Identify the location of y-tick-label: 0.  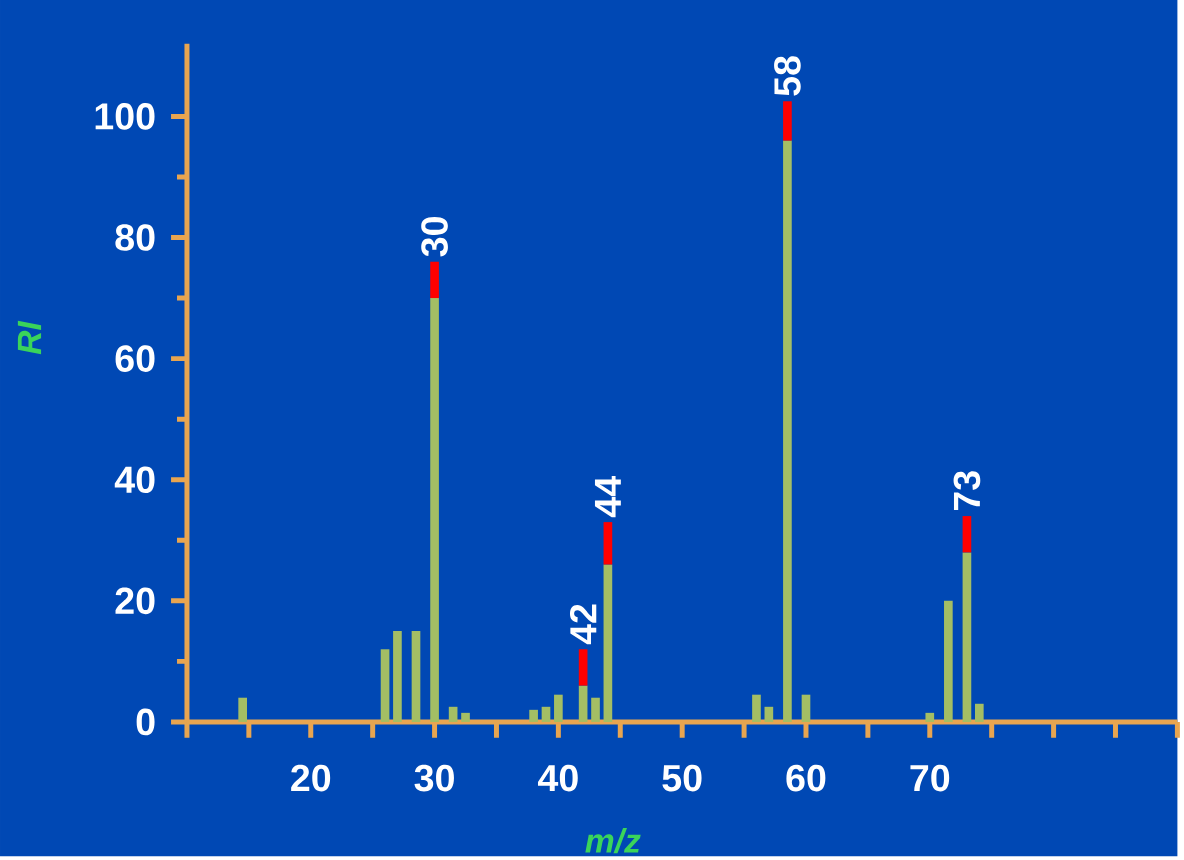
(145, 722).